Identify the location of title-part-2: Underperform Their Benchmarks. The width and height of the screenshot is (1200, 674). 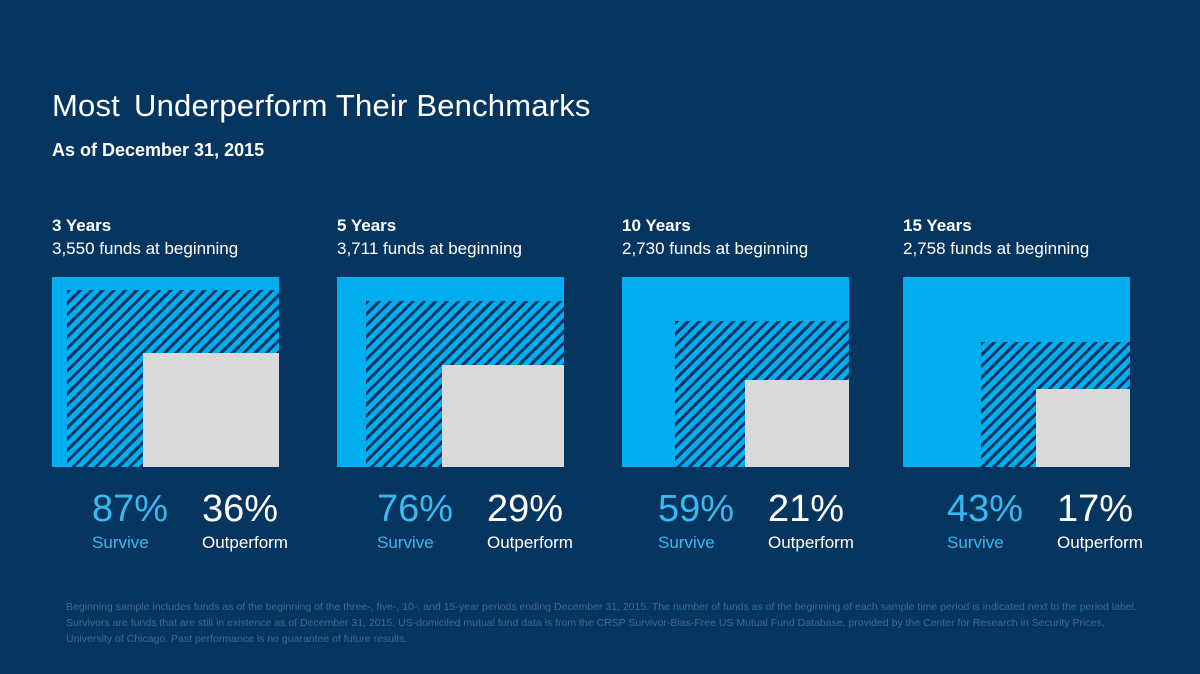
(362, 105).